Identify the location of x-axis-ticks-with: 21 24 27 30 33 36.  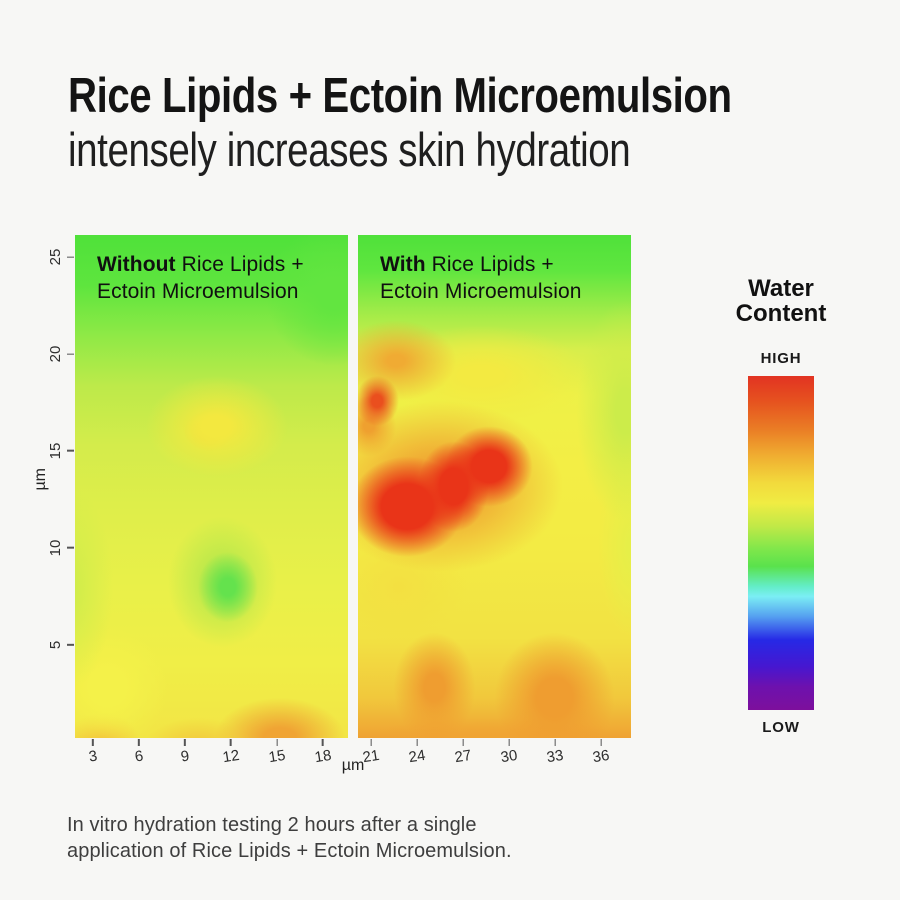
(494, 756).